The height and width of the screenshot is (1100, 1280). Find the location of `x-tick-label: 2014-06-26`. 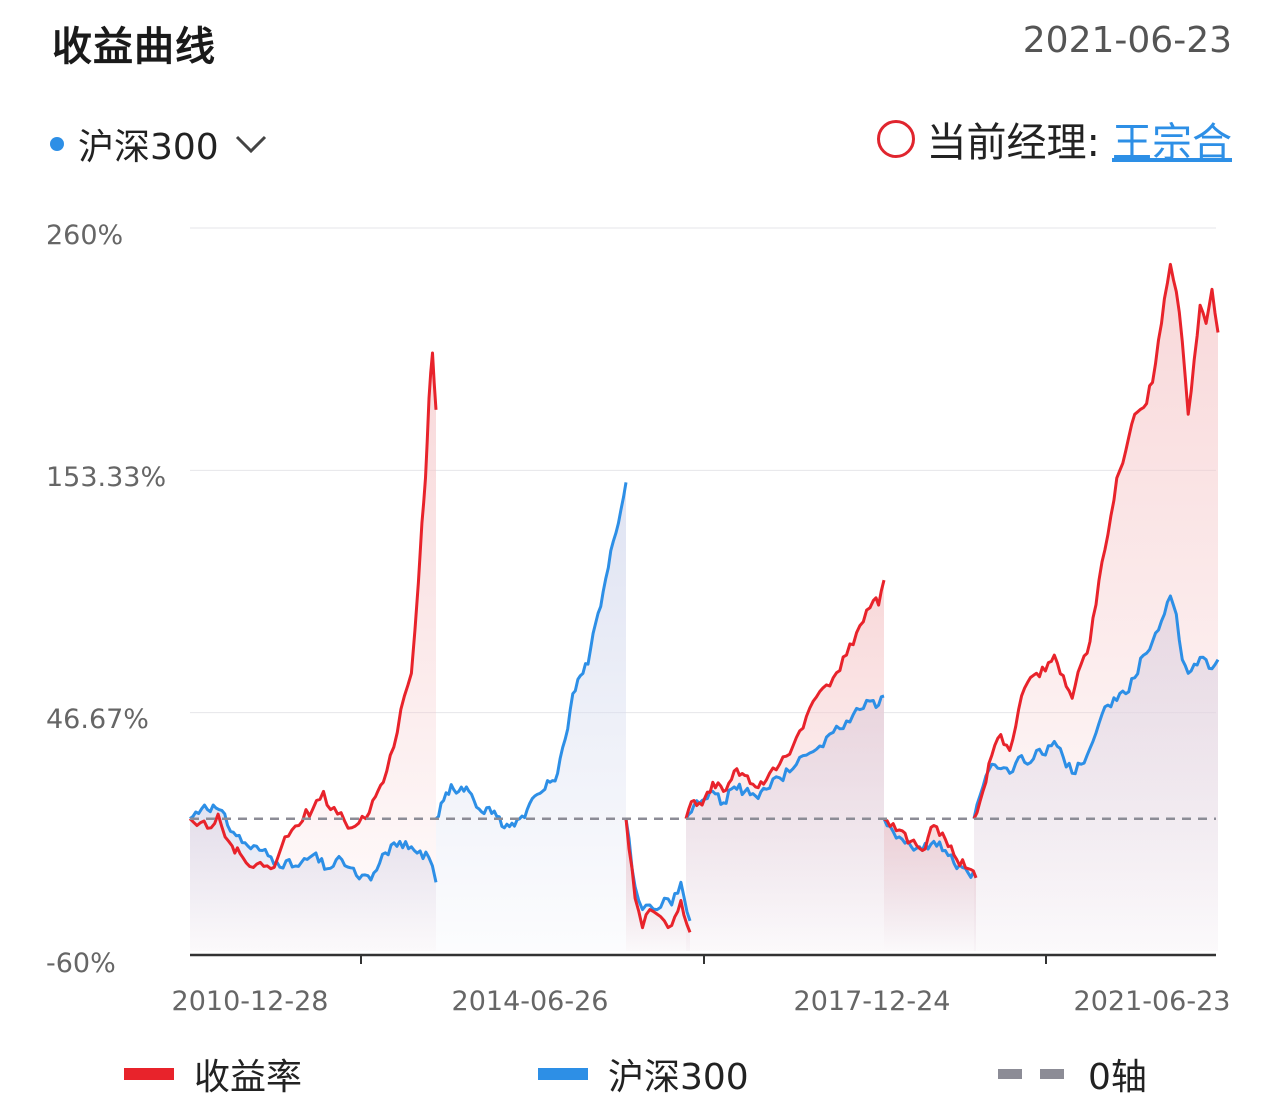

x-tick-label: 2014-06-26 is located at coordinates (530, 1001).